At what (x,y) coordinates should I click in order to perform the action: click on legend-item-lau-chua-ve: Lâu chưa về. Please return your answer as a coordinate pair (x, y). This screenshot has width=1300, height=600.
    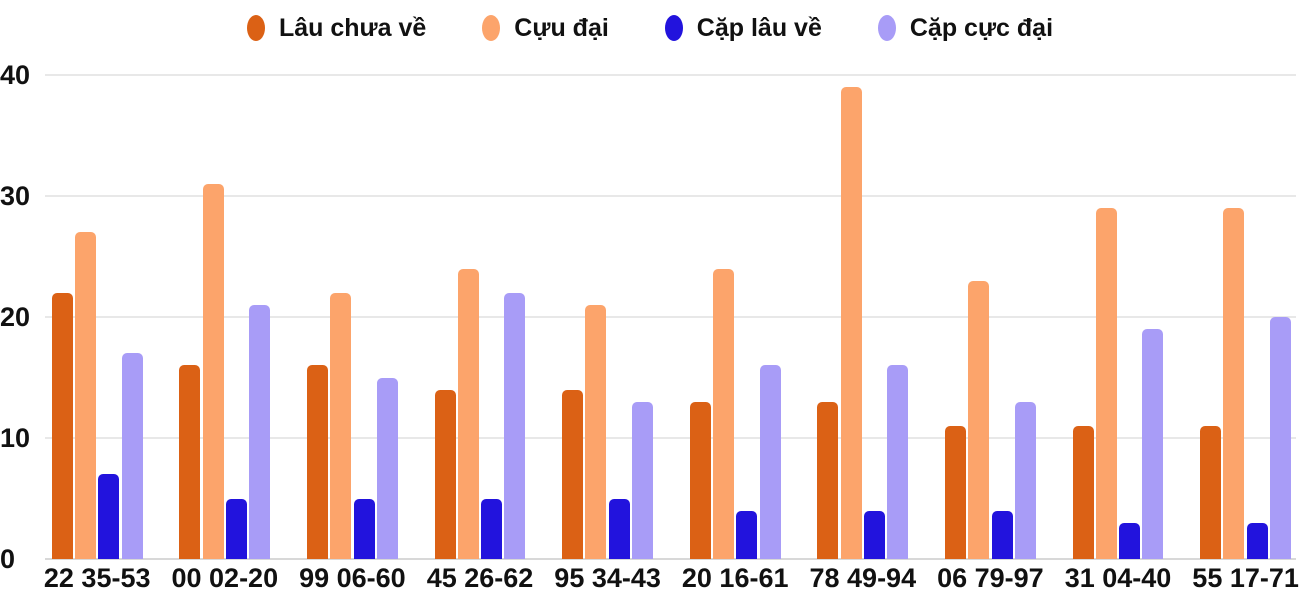
    Looking at the image, I should click on (336, 28).